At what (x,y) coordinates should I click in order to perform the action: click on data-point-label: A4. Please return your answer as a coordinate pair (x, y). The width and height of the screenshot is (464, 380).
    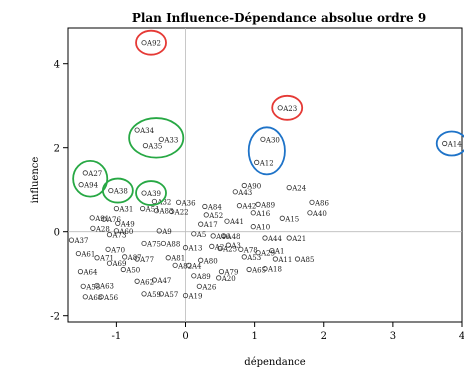
    Looking at the image, I should click on (196, 266).